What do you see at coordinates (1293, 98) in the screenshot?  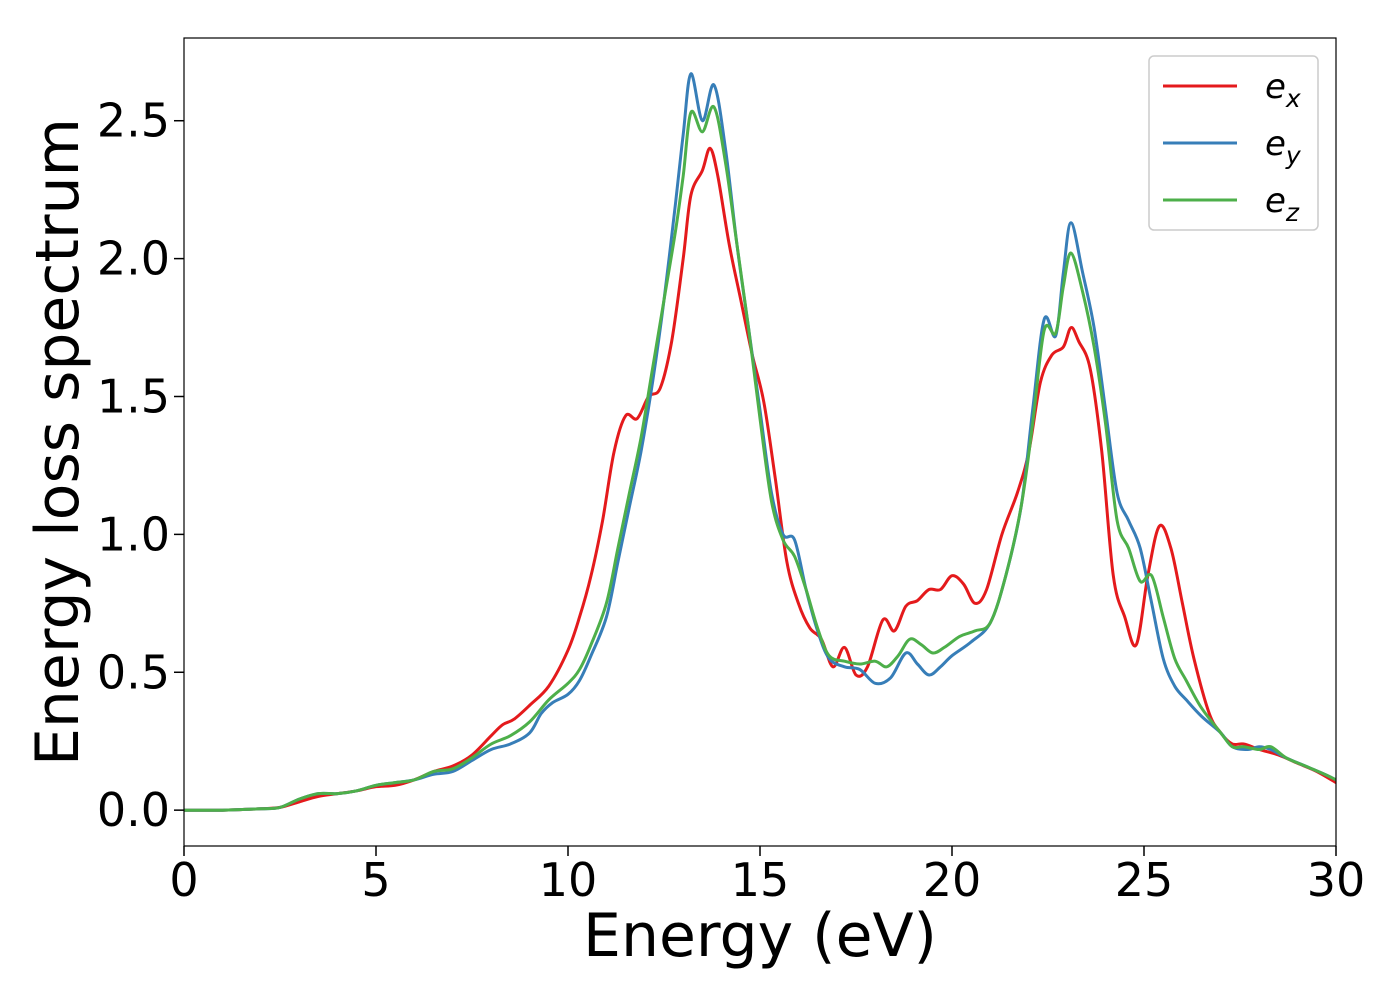 I see `legend-label-subscript: x` at bounding box center [1293, 98].